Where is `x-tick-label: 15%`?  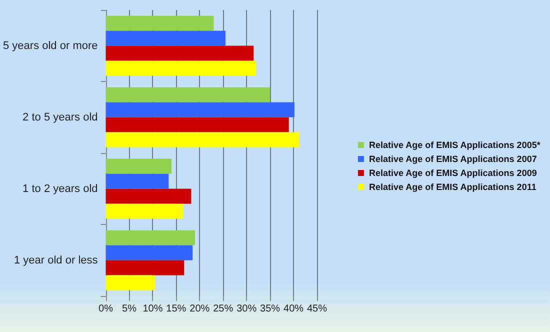
x-tick-label: 15% is located at coordinates (176, 309).